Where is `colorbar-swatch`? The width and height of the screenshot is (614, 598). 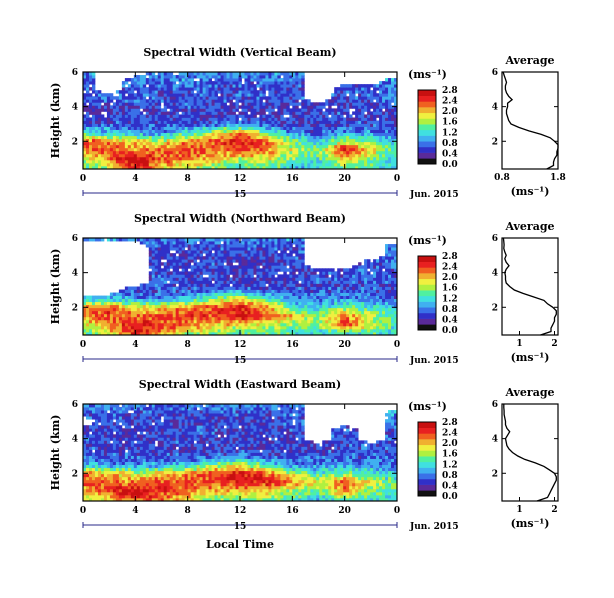
colorbar-swatch is located at coordinates (427, 144).